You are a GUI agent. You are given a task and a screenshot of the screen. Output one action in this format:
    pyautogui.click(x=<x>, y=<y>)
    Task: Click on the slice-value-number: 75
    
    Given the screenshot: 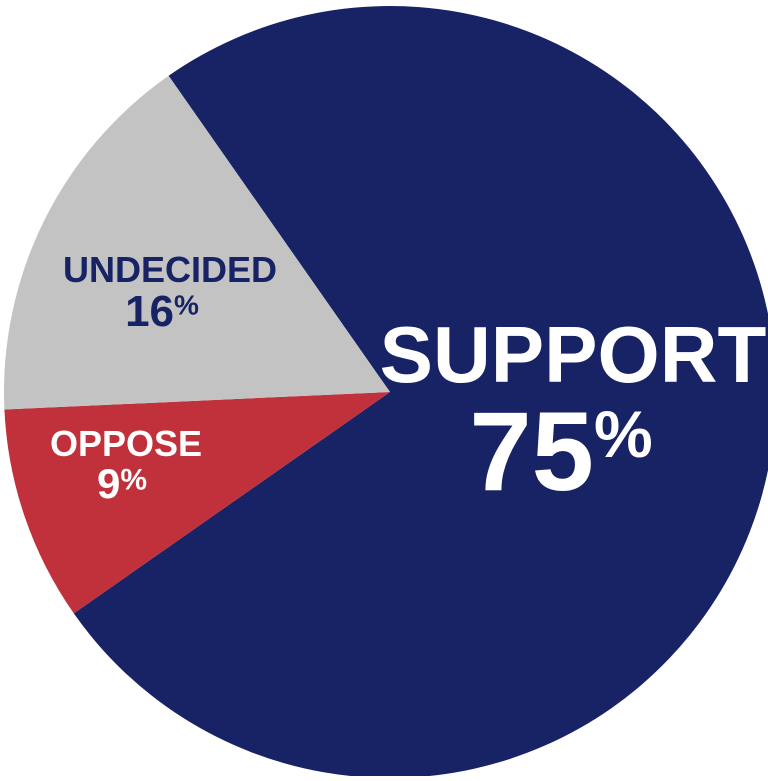 What is the action you would take?
    pyautogui.click(x=531, y=451)
    